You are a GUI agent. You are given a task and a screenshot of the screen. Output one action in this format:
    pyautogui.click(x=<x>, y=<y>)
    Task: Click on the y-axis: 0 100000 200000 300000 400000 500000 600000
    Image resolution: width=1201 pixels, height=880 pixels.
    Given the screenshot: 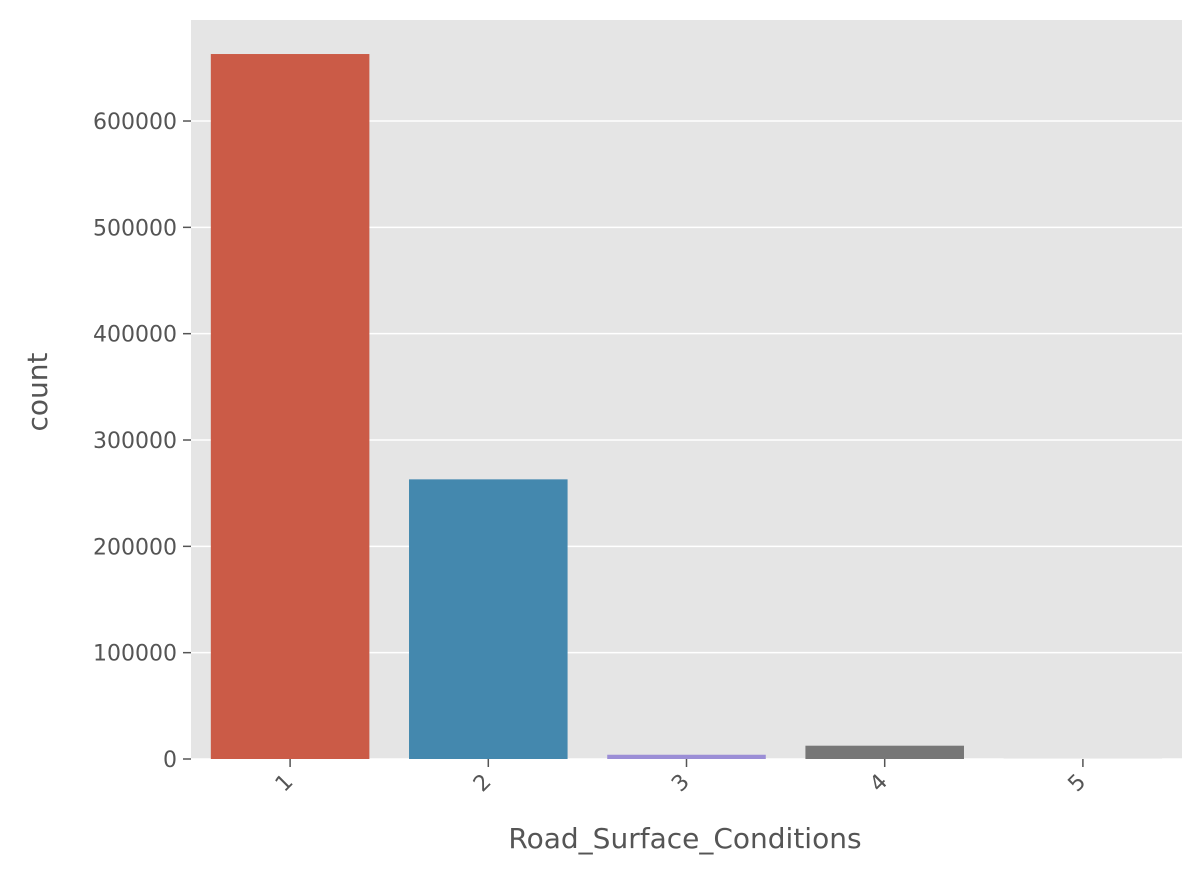 What is the action you would take?
    pyautogui.click(x=142, y=441)
    